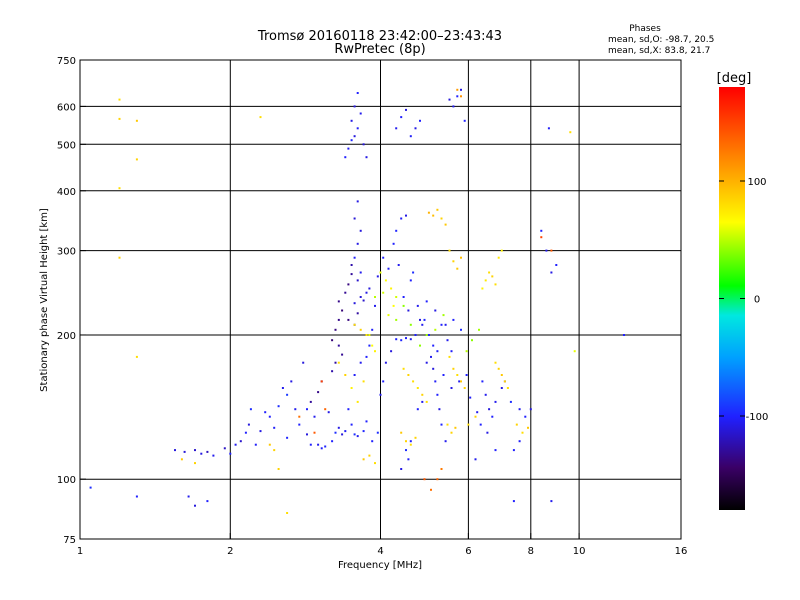 The width and height of the screenshot is (800, 600). What do you see at coordinates (468, 551) in the screenshot?
I see `x-tick-label: 6` at bounding box center [468, 551].